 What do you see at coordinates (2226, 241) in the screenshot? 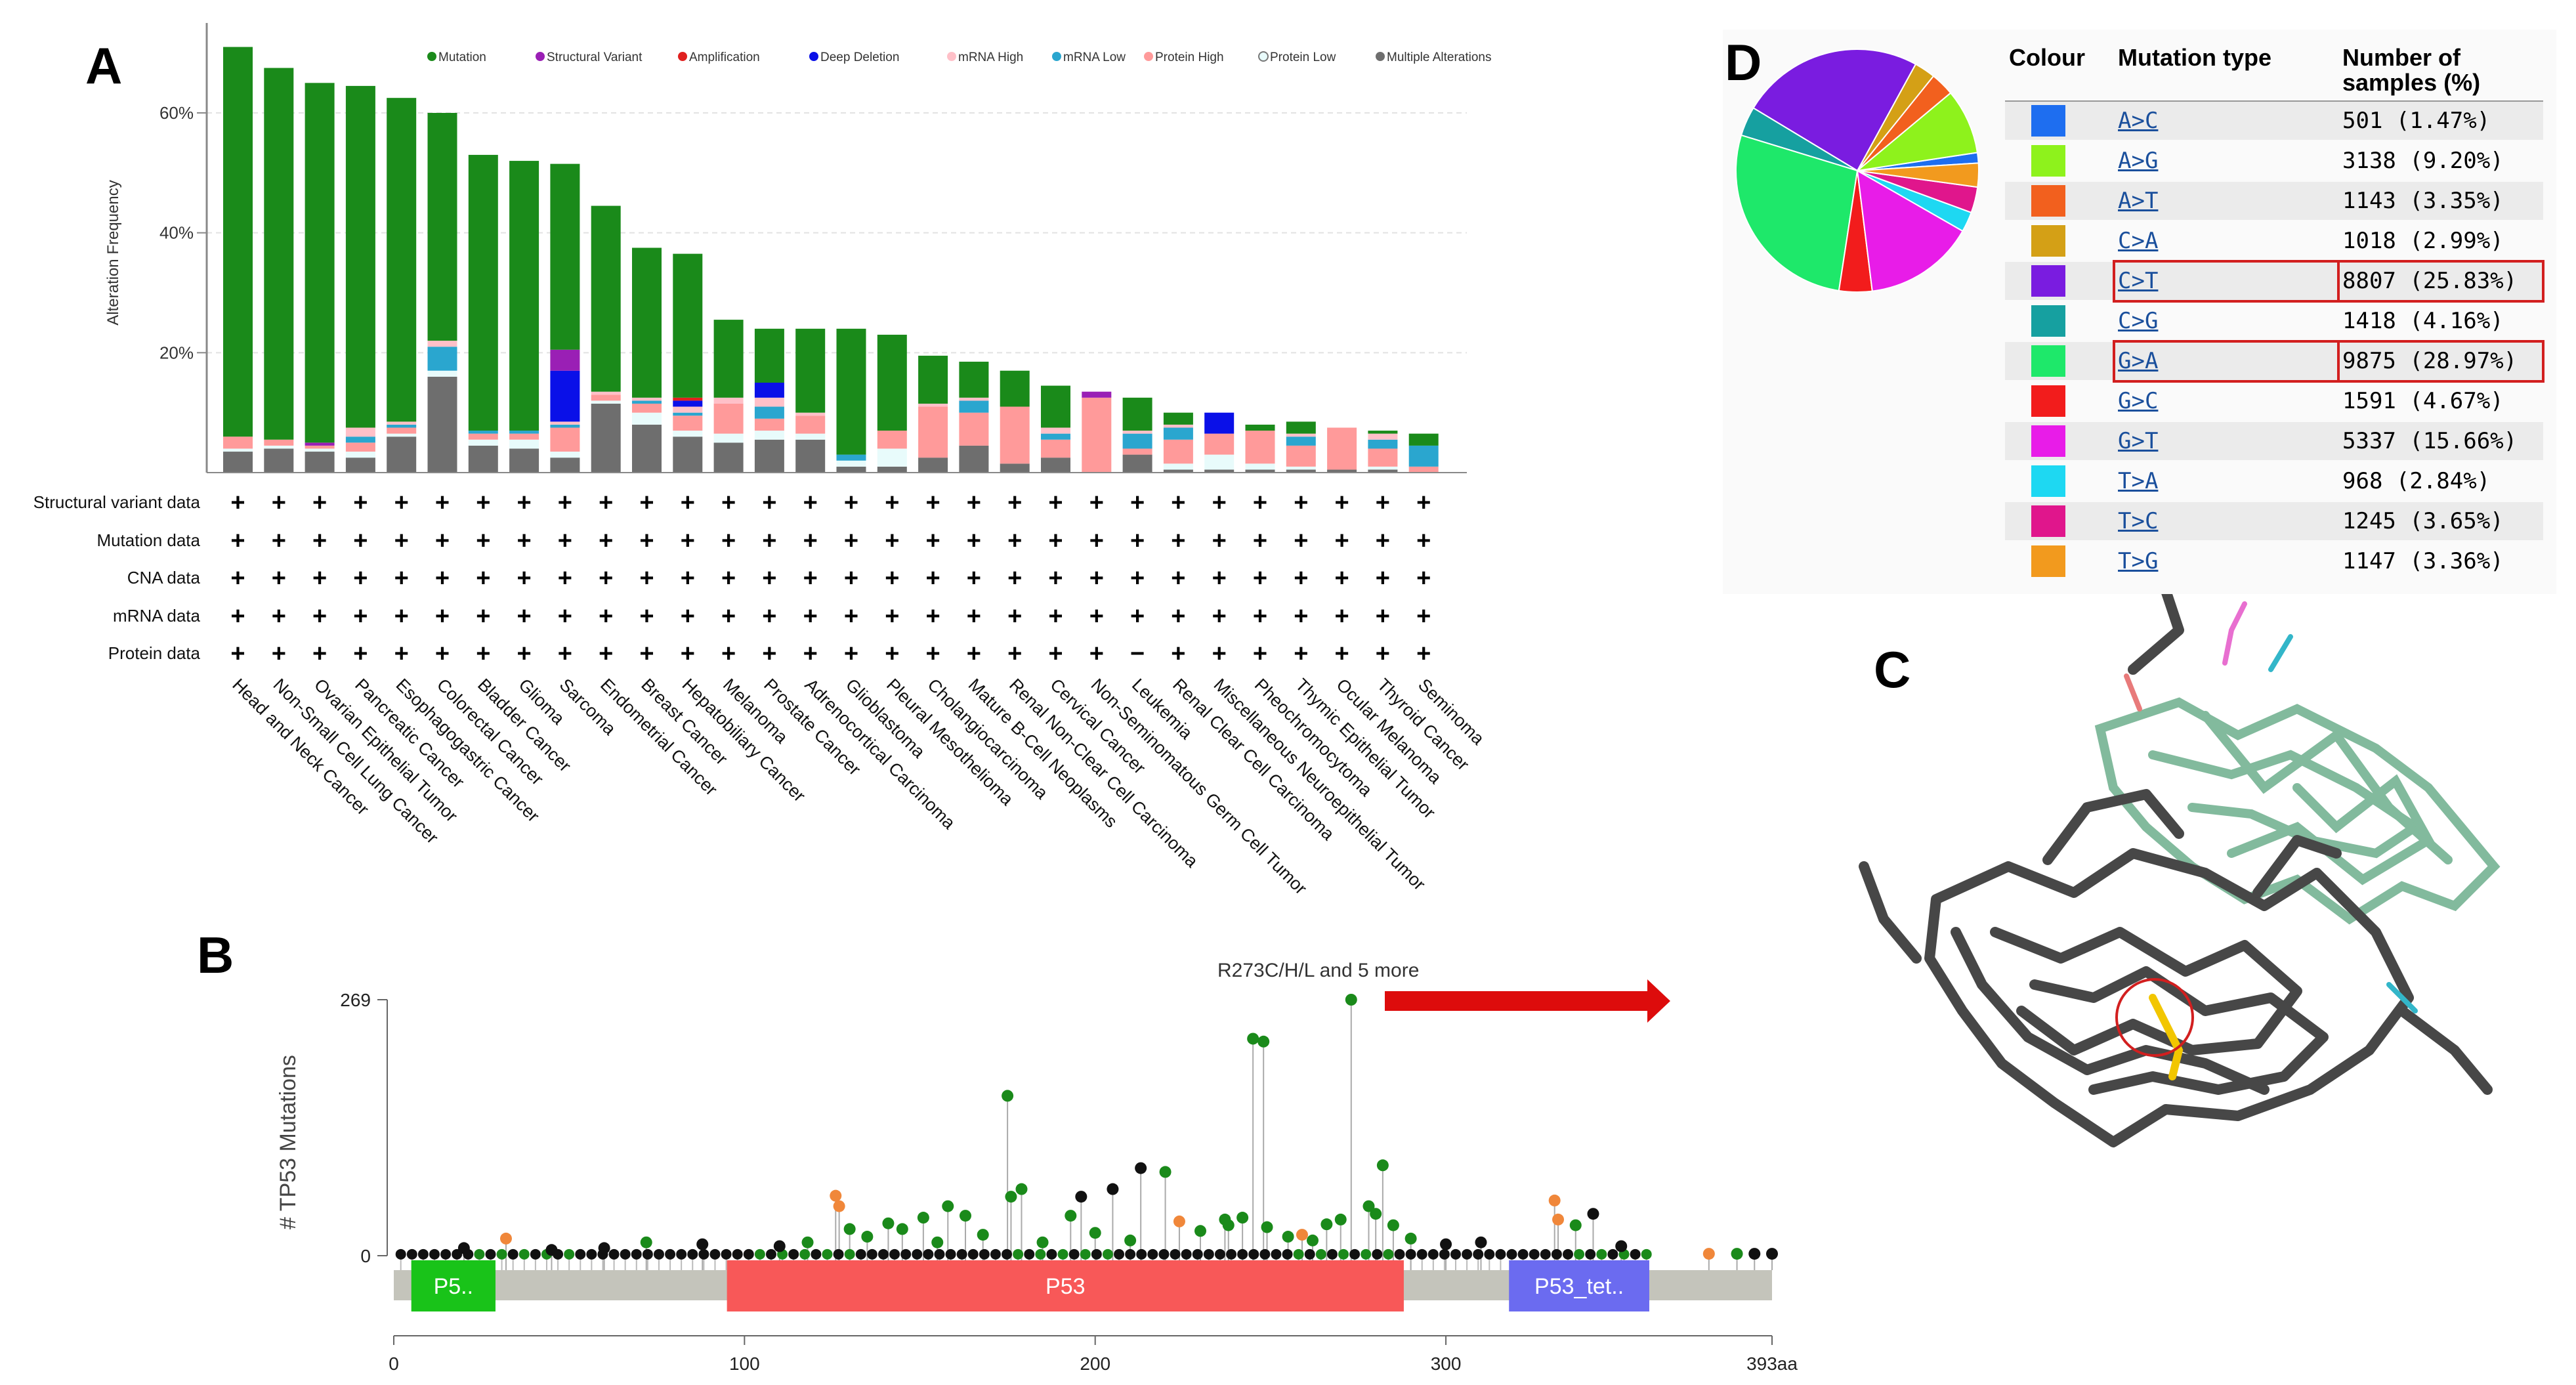
I see `mutation-type-cell: C>A` at bounding box center [2226, 241].